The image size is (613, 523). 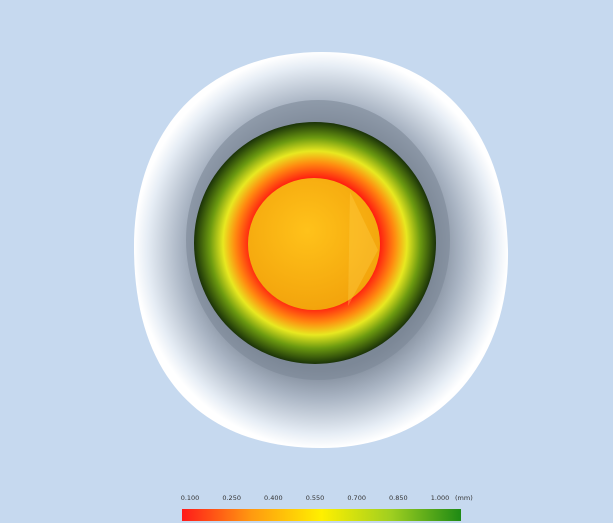 What do you see at coordinates (314, 244) in the screenshot?
I see `core` at bounding box center [314, 244].